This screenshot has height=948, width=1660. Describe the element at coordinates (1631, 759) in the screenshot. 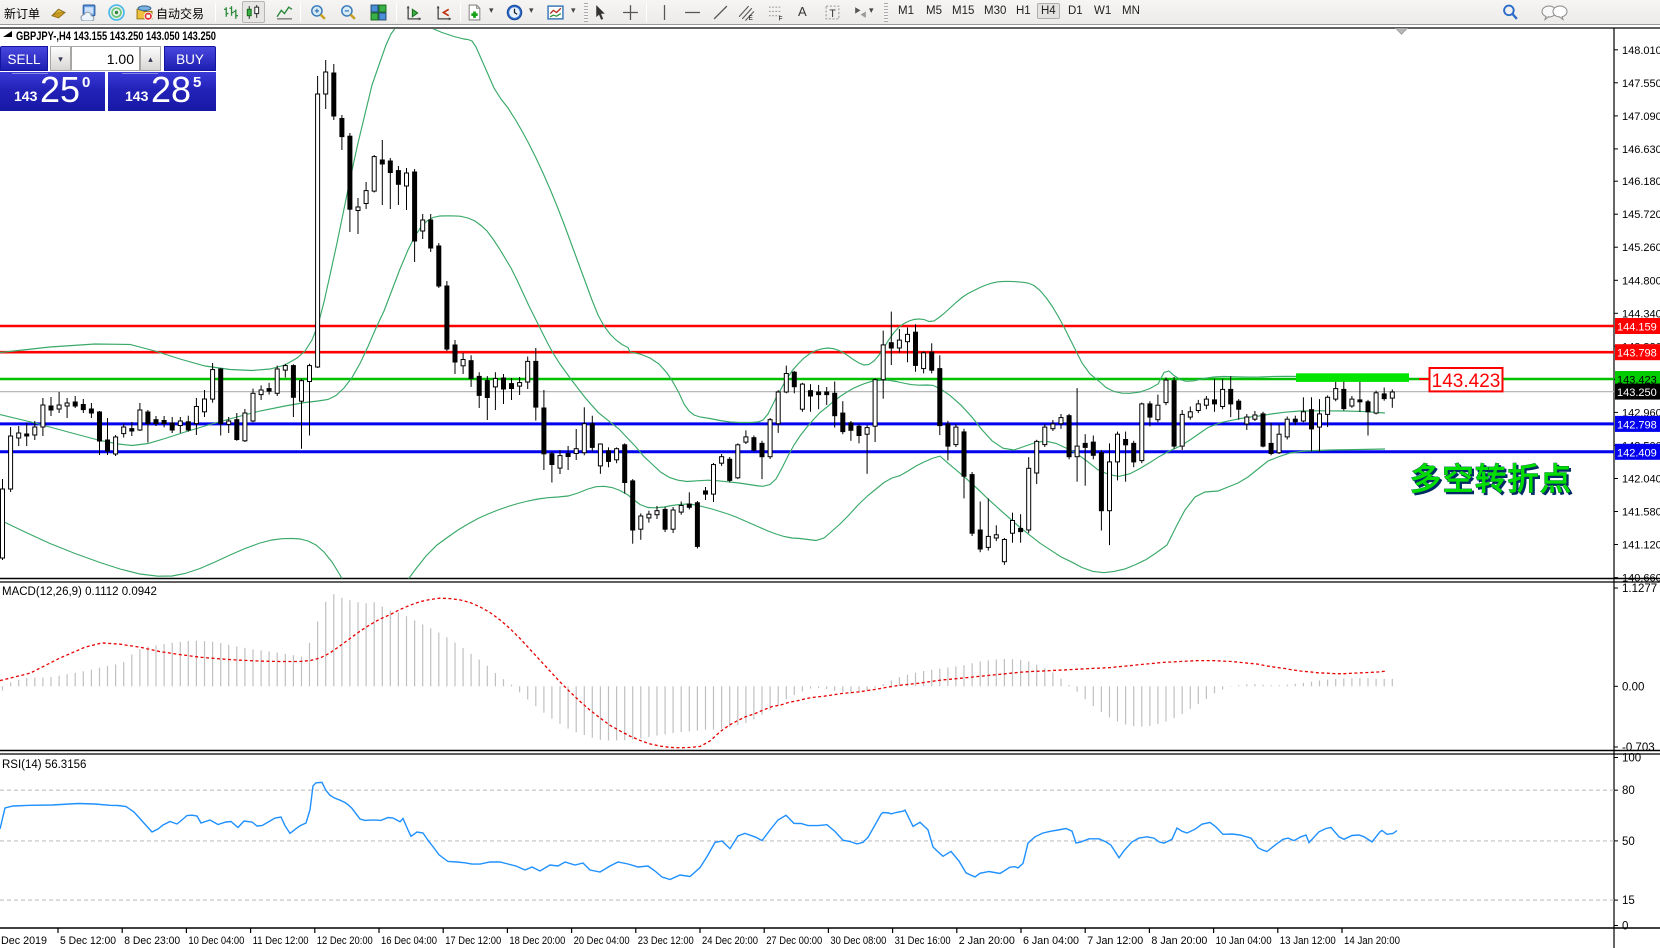

I see `svg-text: 100` at that location.